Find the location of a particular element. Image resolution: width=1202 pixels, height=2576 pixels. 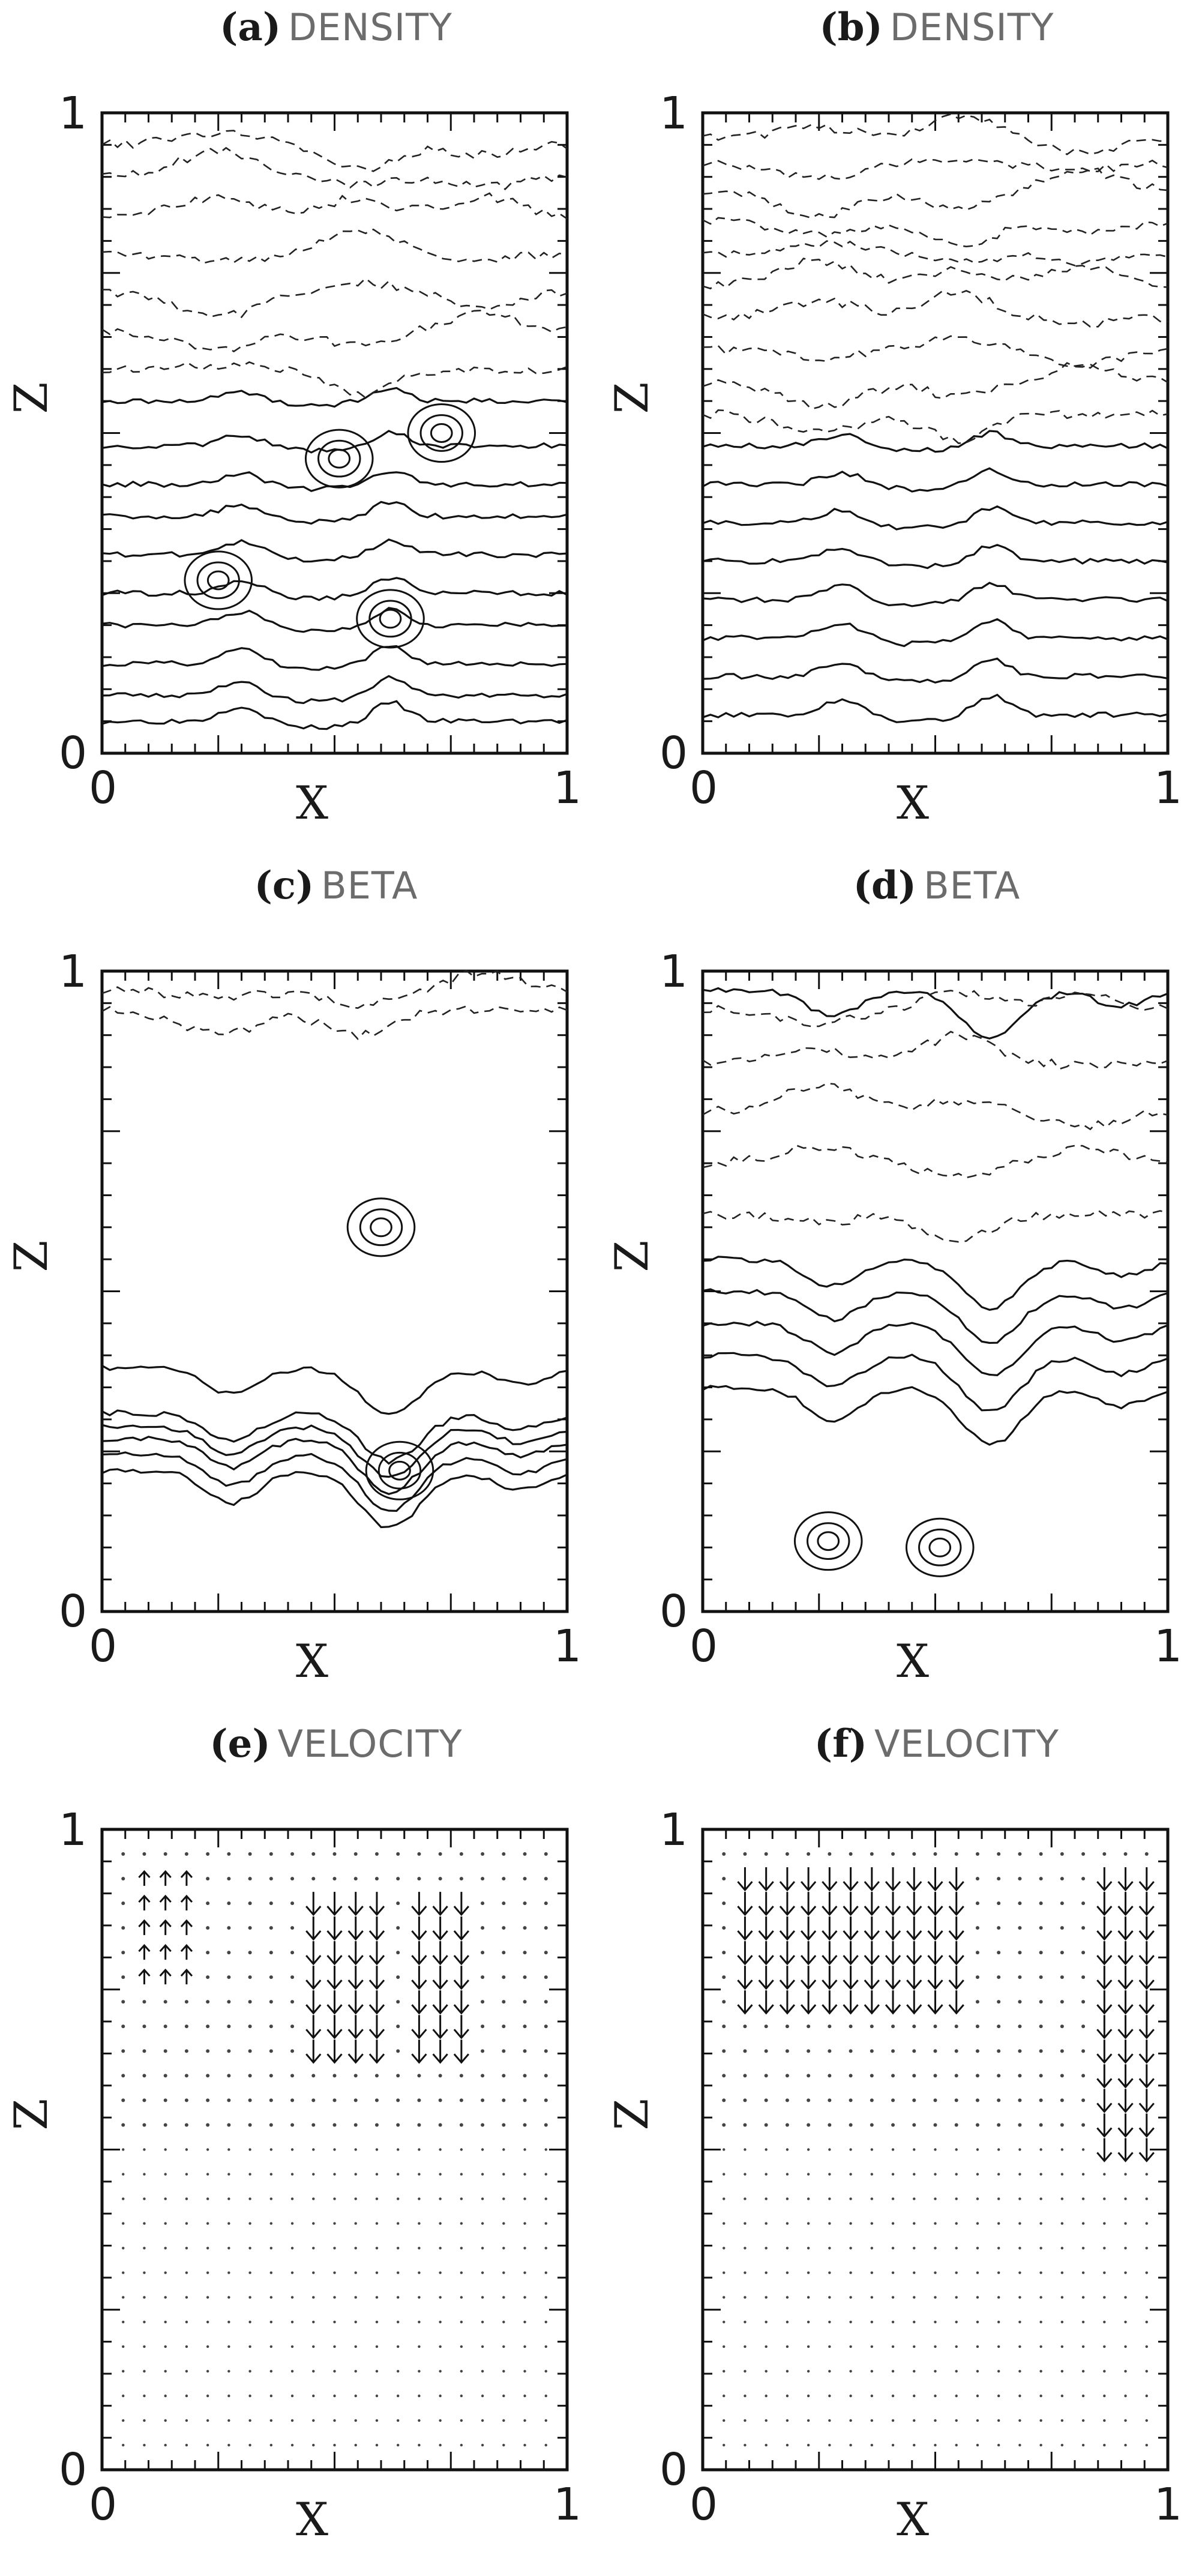

y-tick-label-1: 1 is located at coordinates (674, 972).